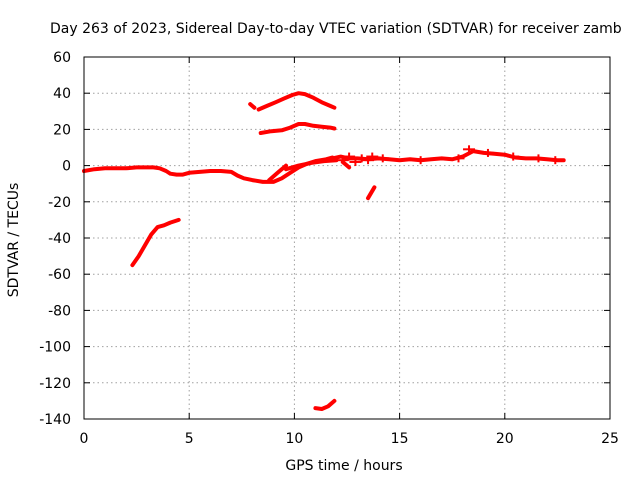 This screenshot has height=480, width=640. Describe the element at coordinates (62, 94) in the screenshot. I see `y-tick-label: 40` at that location.